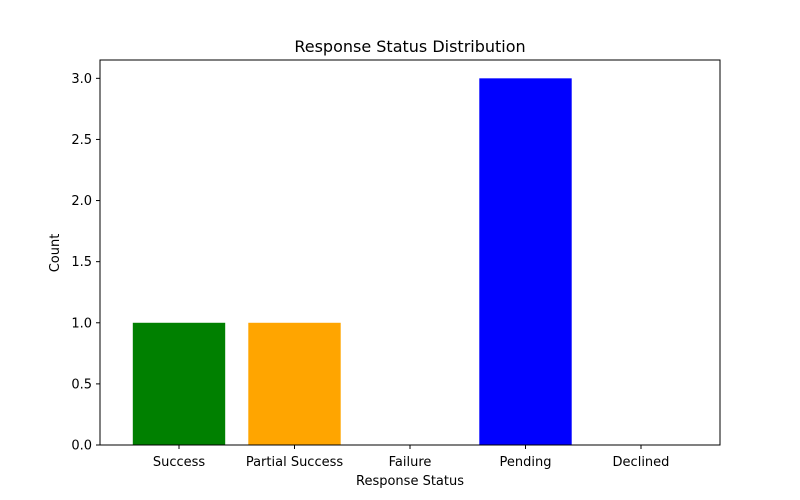 The height and width of the screenshot is (500, 800). Describe the element at coordinates (179, 383) in the screenshot. I see `bar-success` at that location.